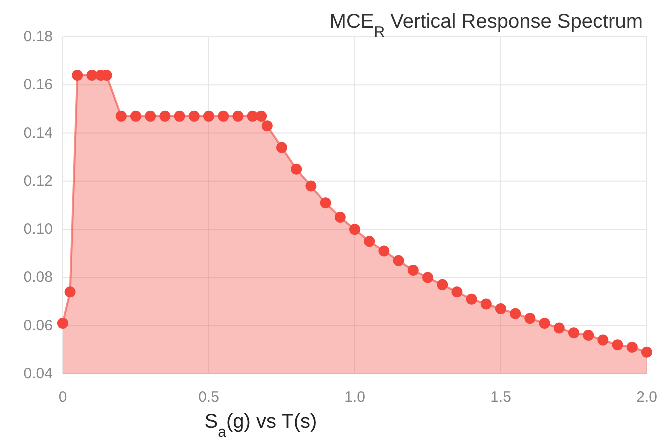  Describe the element at coordinates (209, 397) in the screenshot. I see `x-tick-label: 0.5` at that location.